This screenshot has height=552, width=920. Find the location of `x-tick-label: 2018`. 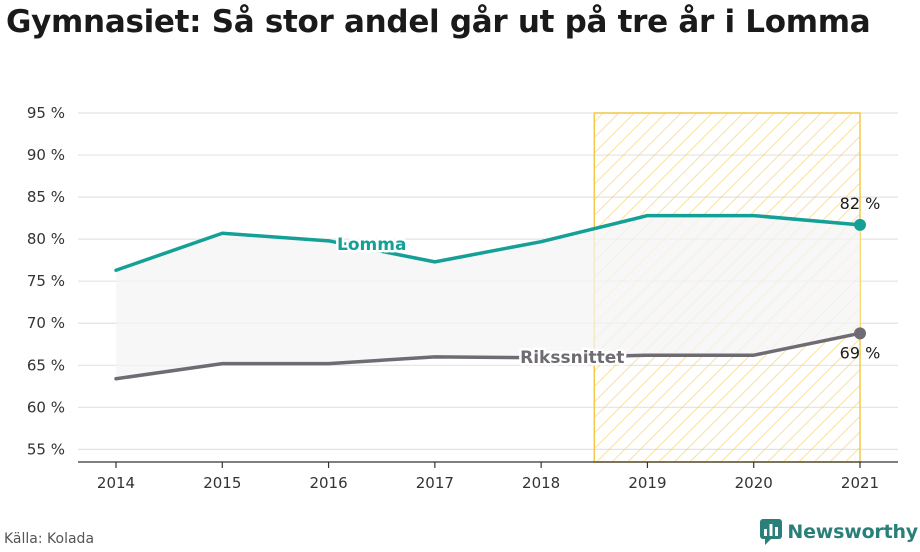

x-tick-label: 2018 is located at coordinates (541, 483).